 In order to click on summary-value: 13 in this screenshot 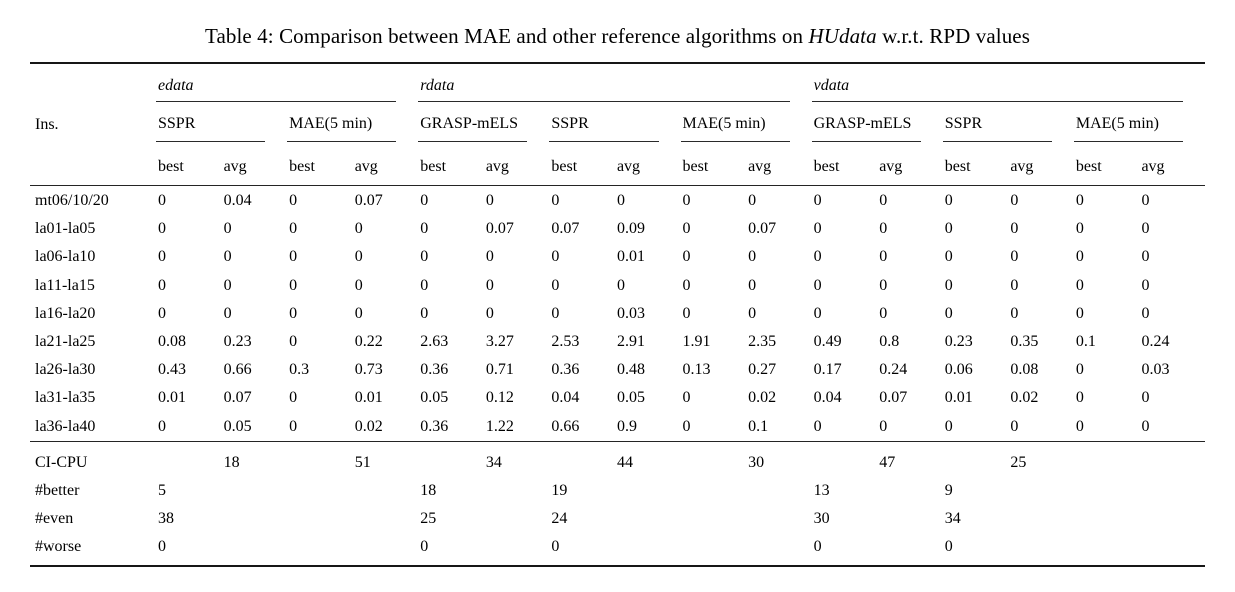, I will do `click(821, 490)`.